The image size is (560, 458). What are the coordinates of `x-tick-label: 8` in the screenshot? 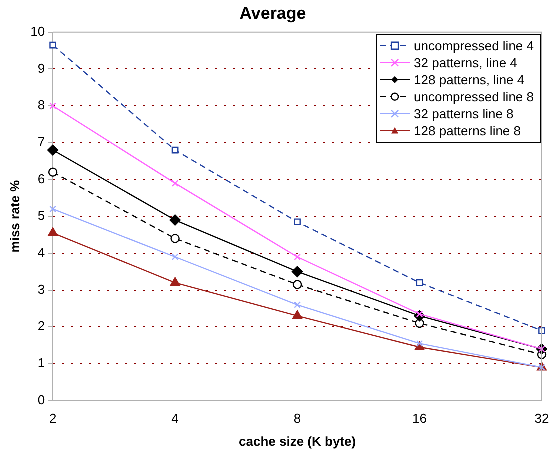 It's located at (298, 418).